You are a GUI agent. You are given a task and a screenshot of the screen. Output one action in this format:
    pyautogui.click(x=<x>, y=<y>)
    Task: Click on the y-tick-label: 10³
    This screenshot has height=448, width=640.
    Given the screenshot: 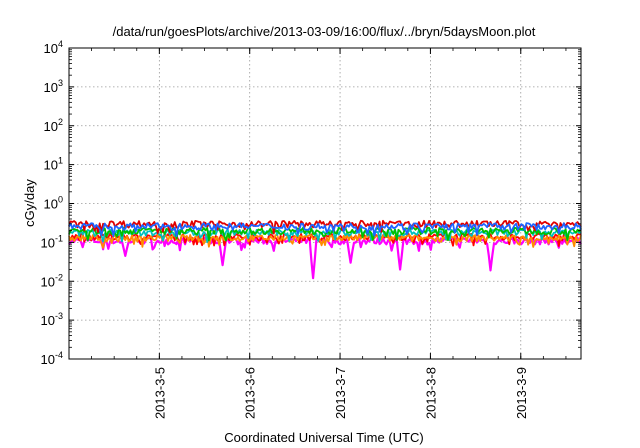 What is the action you would take?
    pyautogui.click(x=53, y=86)
    